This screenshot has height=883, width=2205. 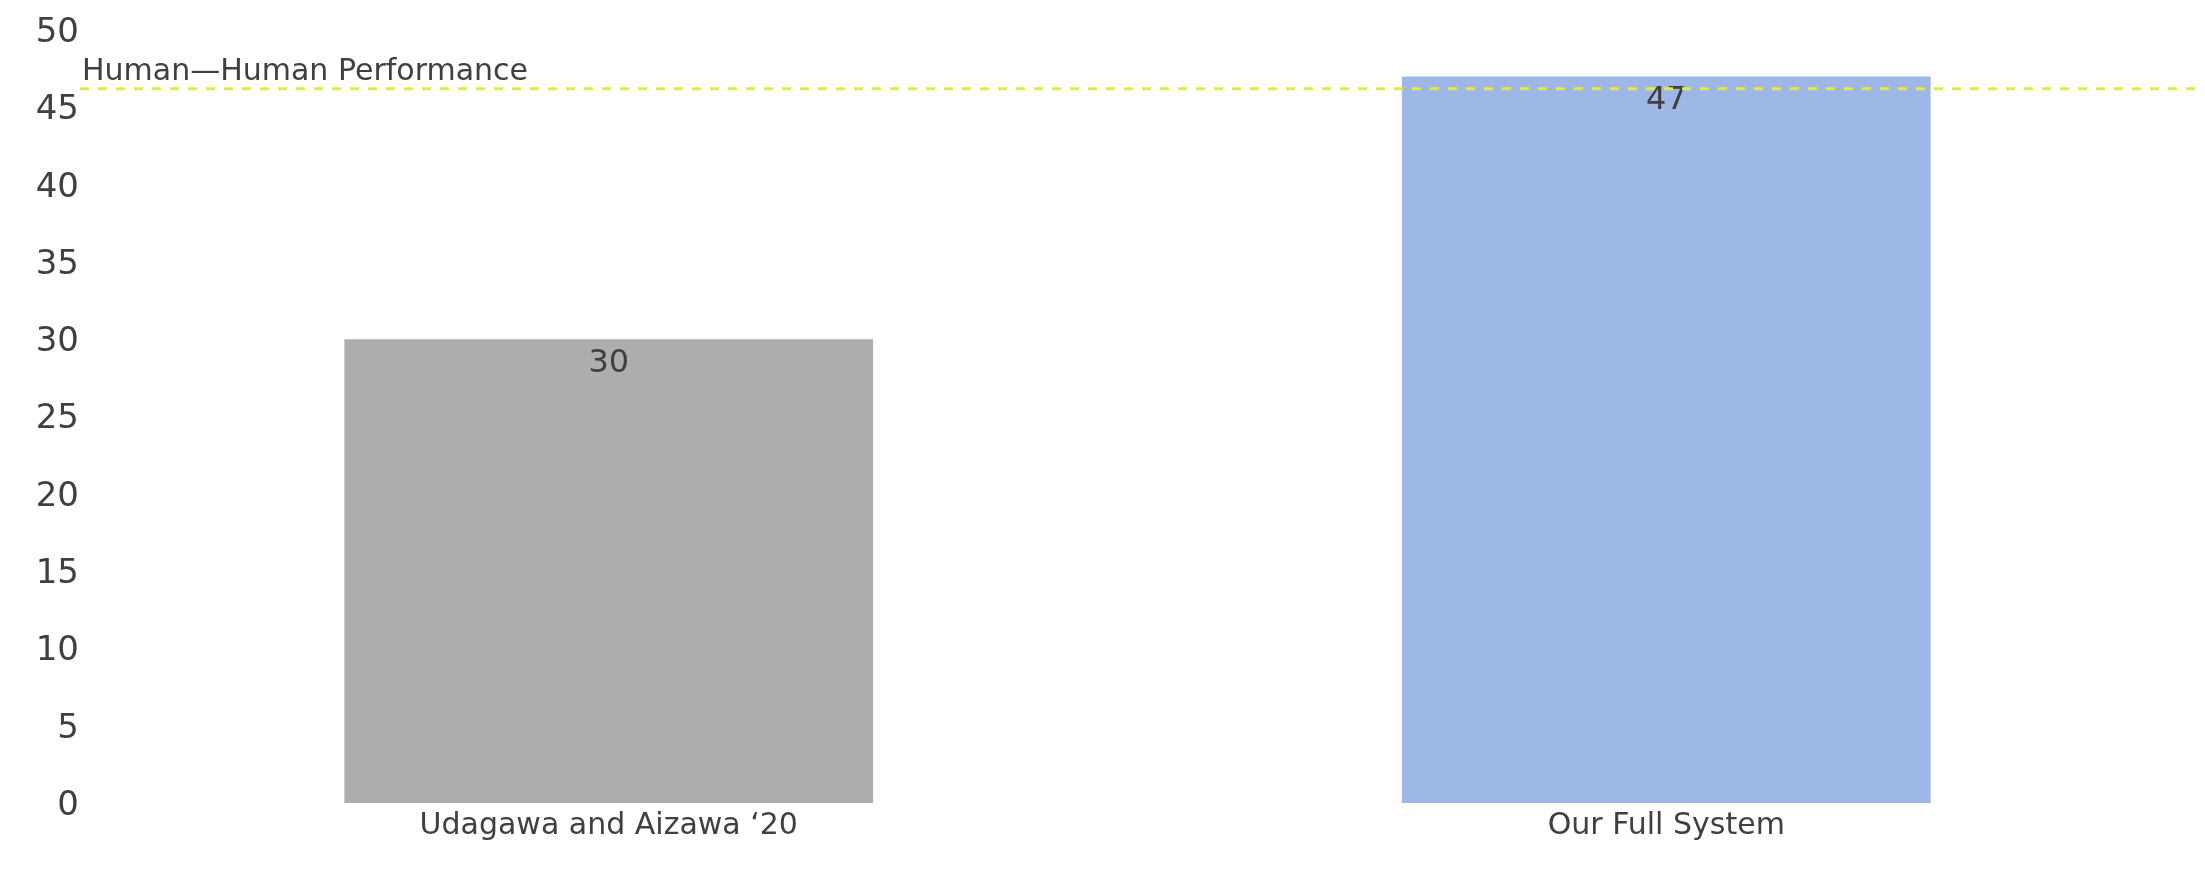 I want to click on x-tick-label: Our Full System, so click(x=1666, y=823).